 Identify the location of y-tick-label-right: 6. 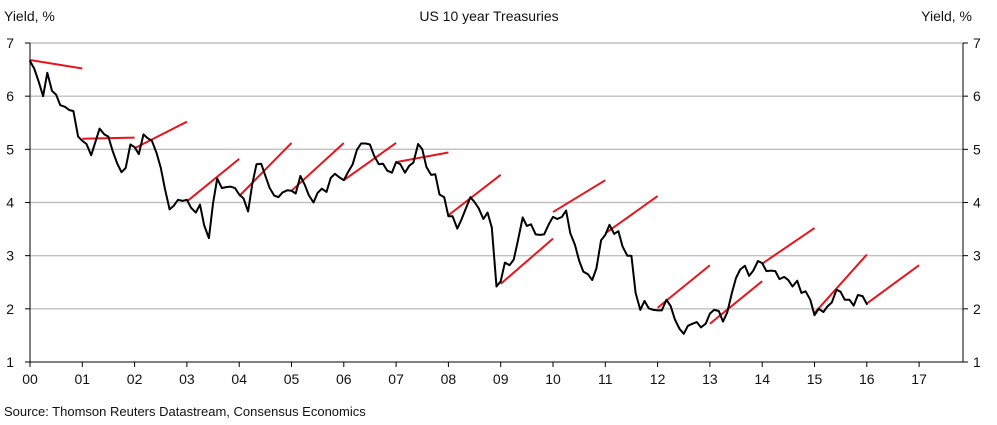
(977, 96).